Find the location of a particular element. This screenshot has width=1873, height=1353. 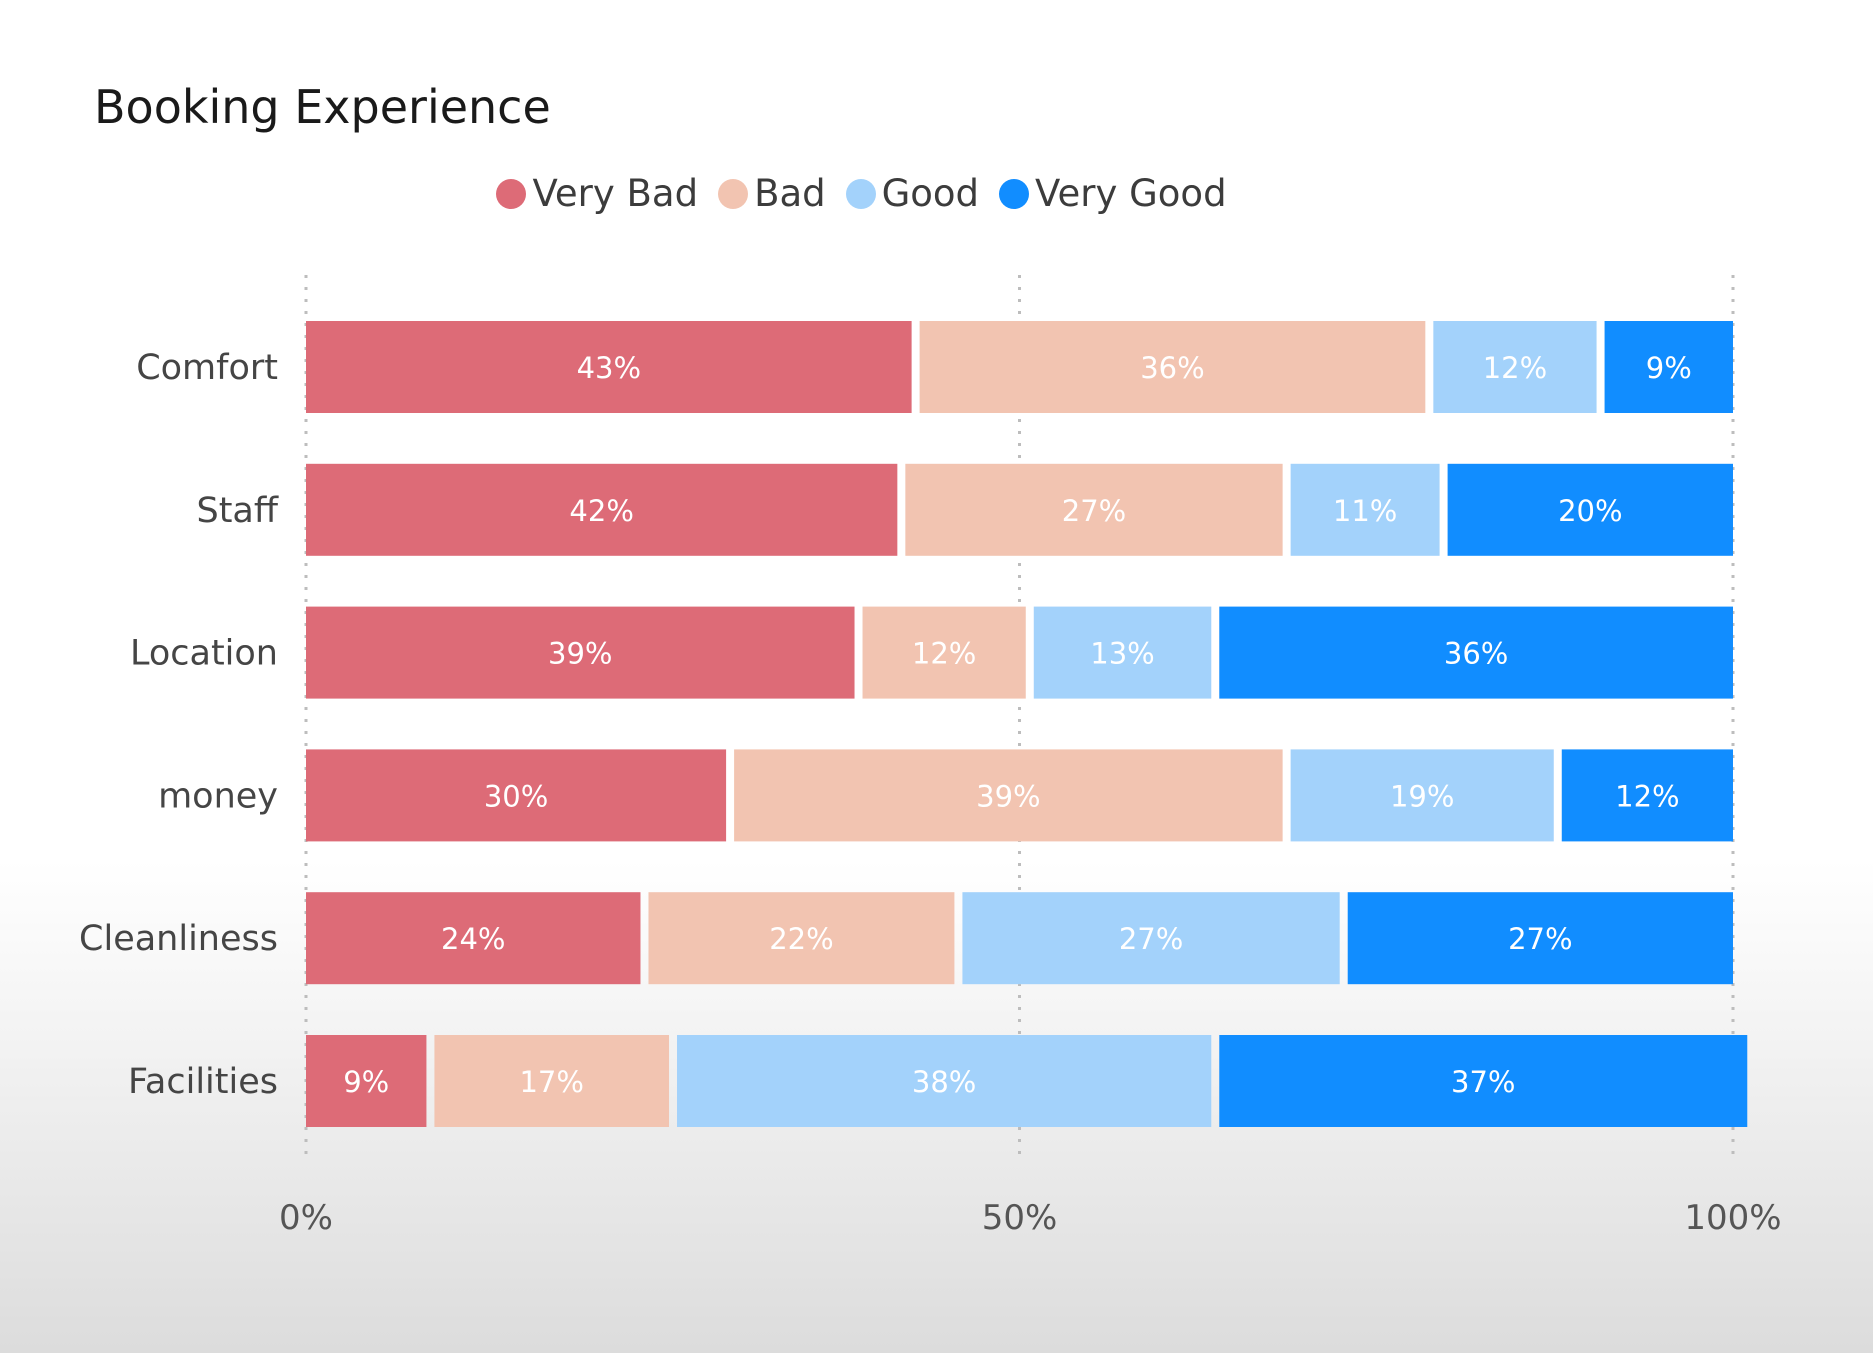

data-label: 43% is located at coordinates (609, 368).